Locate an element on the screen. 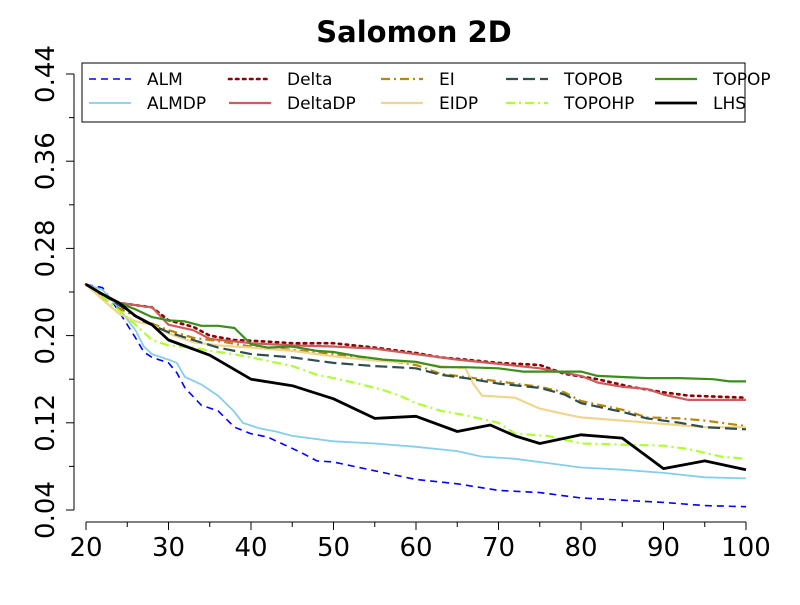  legend-label-alm: ALM is located at coordinates (165, 80).